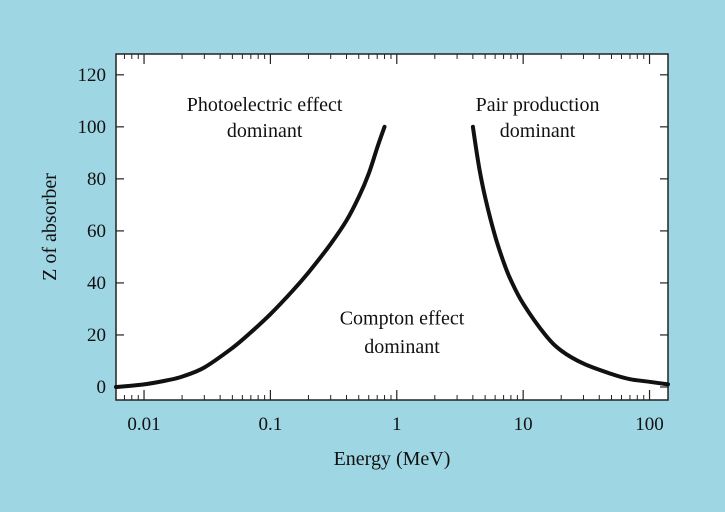  Describe the element at coordinates (265, 131) in the screenshot. I see `annotation-photo2: dominant` at that location.